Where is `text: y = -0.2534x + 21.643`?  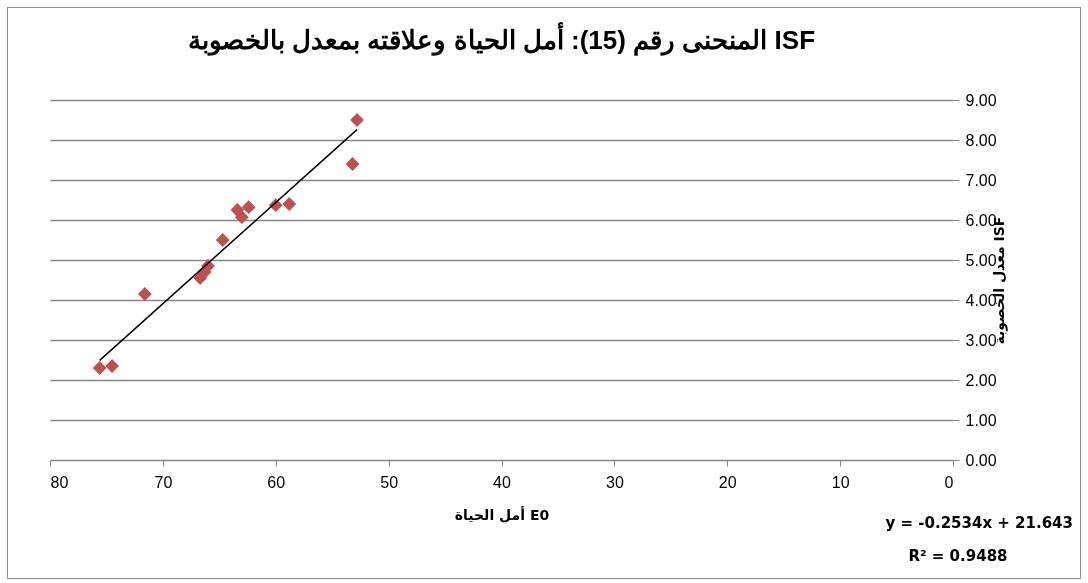
text: y = -0.2534x + 21.643 is located at coordinates (979, 523).